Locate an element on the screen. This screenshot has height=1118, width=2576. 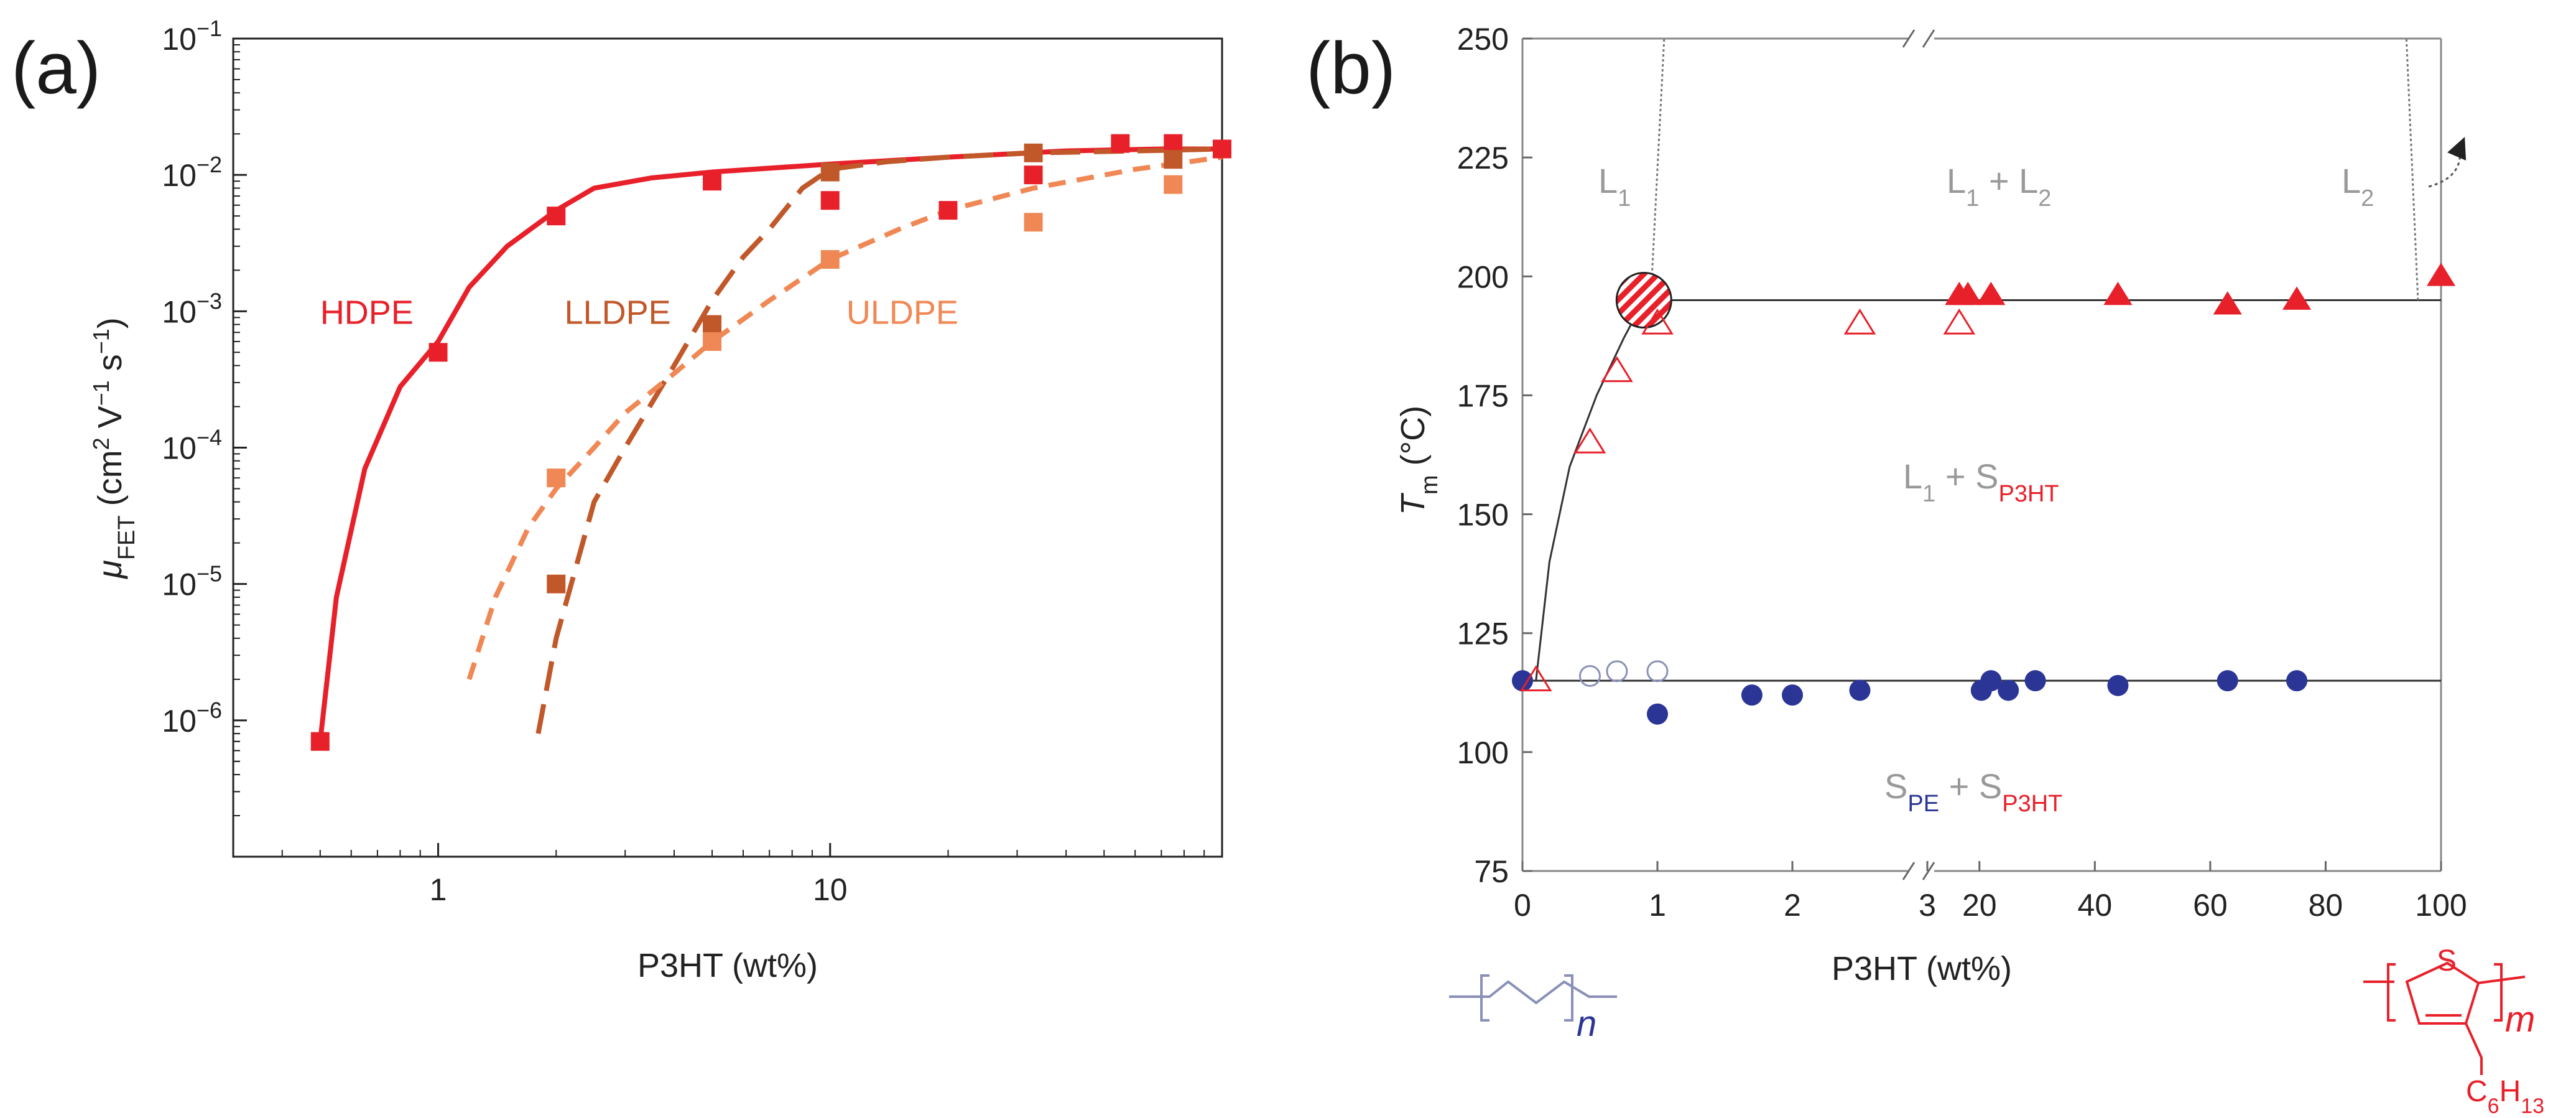
region-s-pe-s-p3ht-label: SPE + SP3HT is located at coordinates (1973, 792).